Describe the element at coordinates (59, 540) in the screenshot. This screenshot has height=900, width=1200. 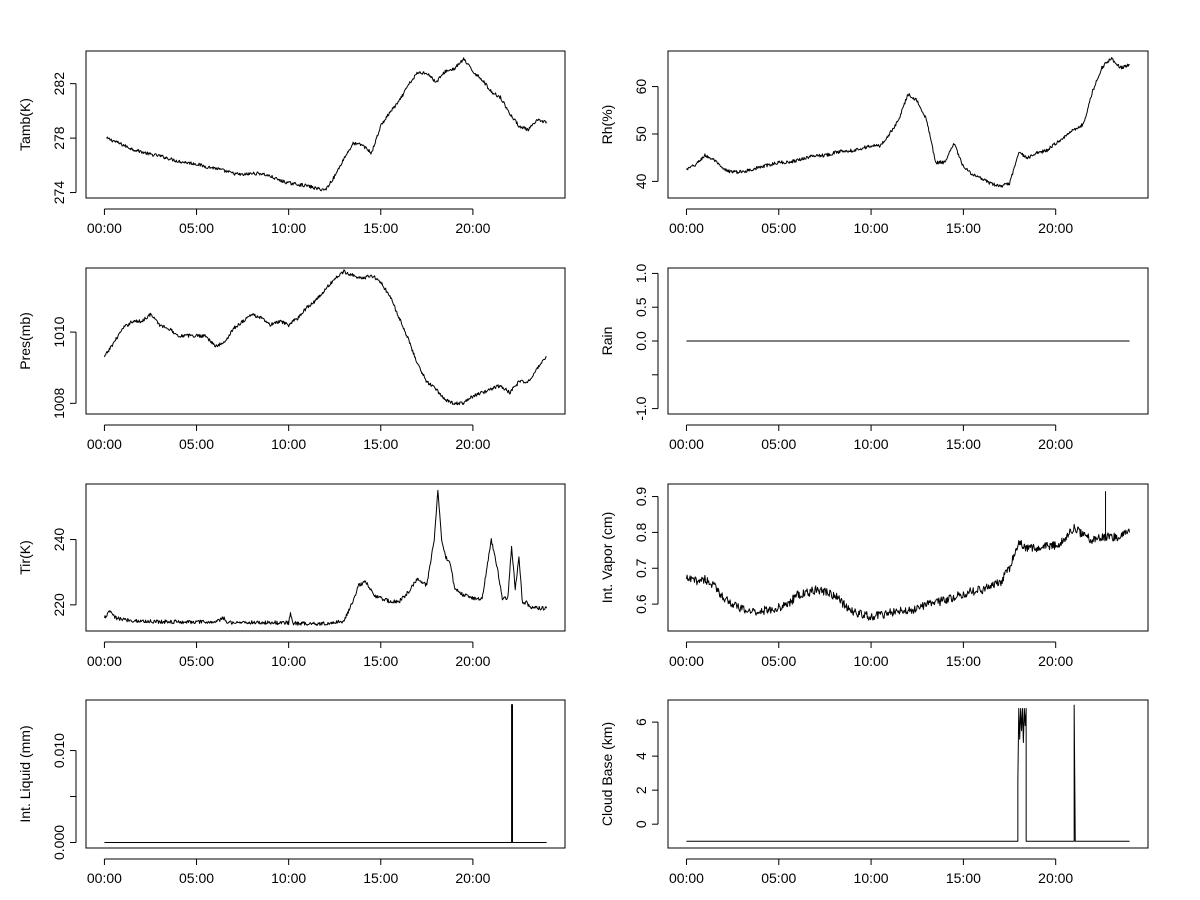
I see `y-tick-label: 240` at that location.